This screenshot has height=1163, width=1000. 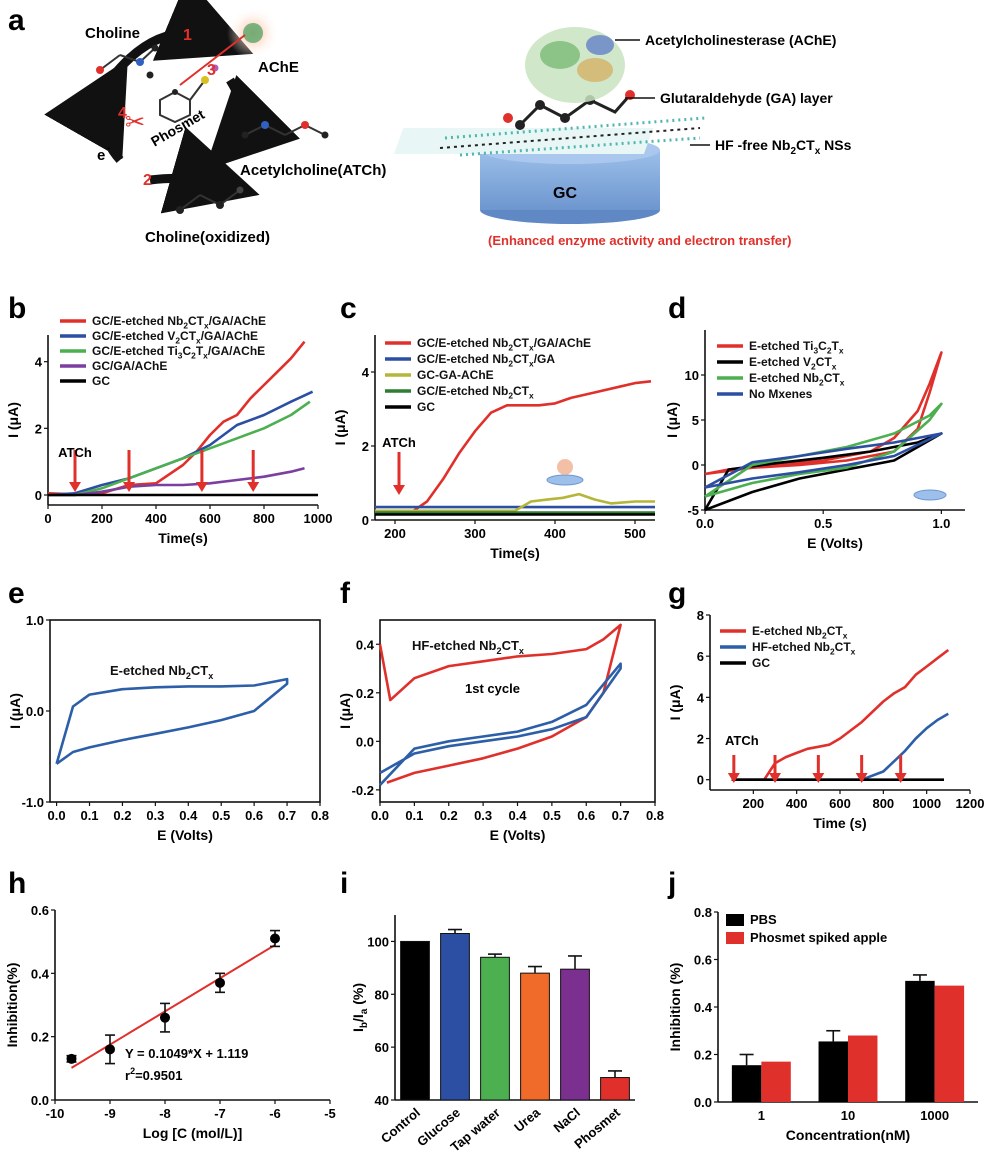 I want to click on data-point, so click(x=110, y=1049).